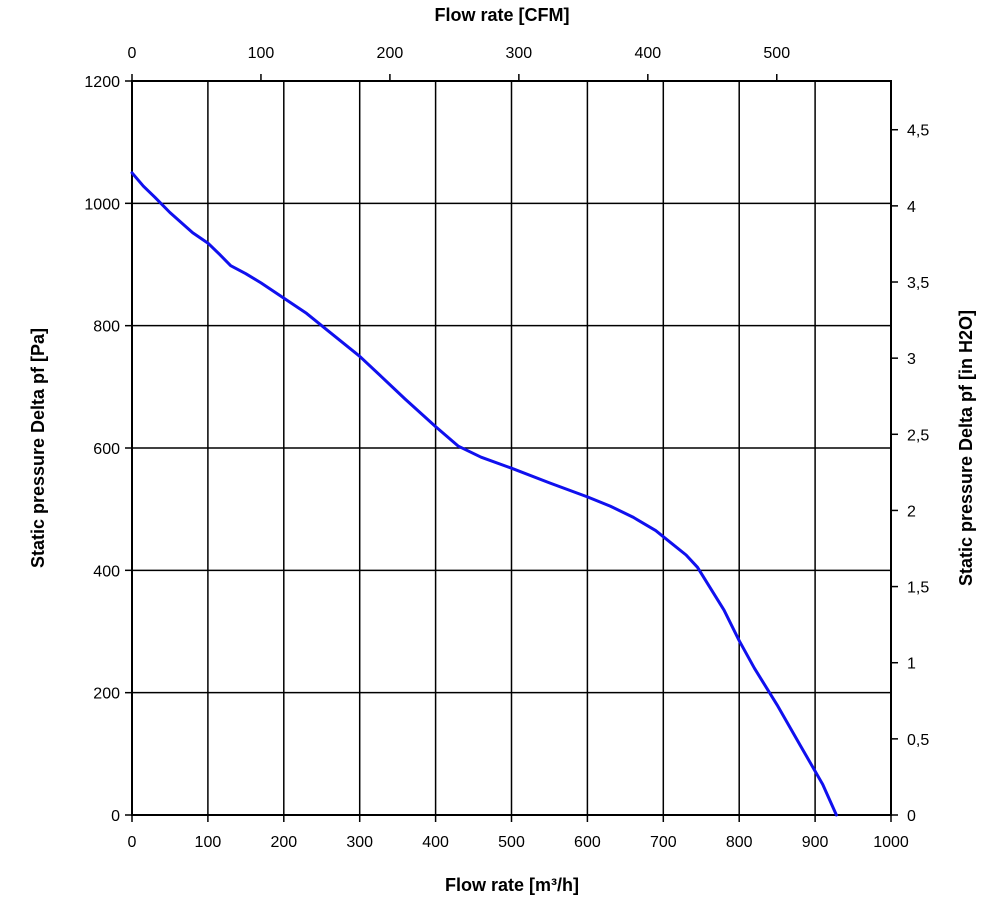  Describe the element at coordinates (502, 15) in the screenshot. I see `x-top-axis-title: Flow rate [CFM]` at that location.